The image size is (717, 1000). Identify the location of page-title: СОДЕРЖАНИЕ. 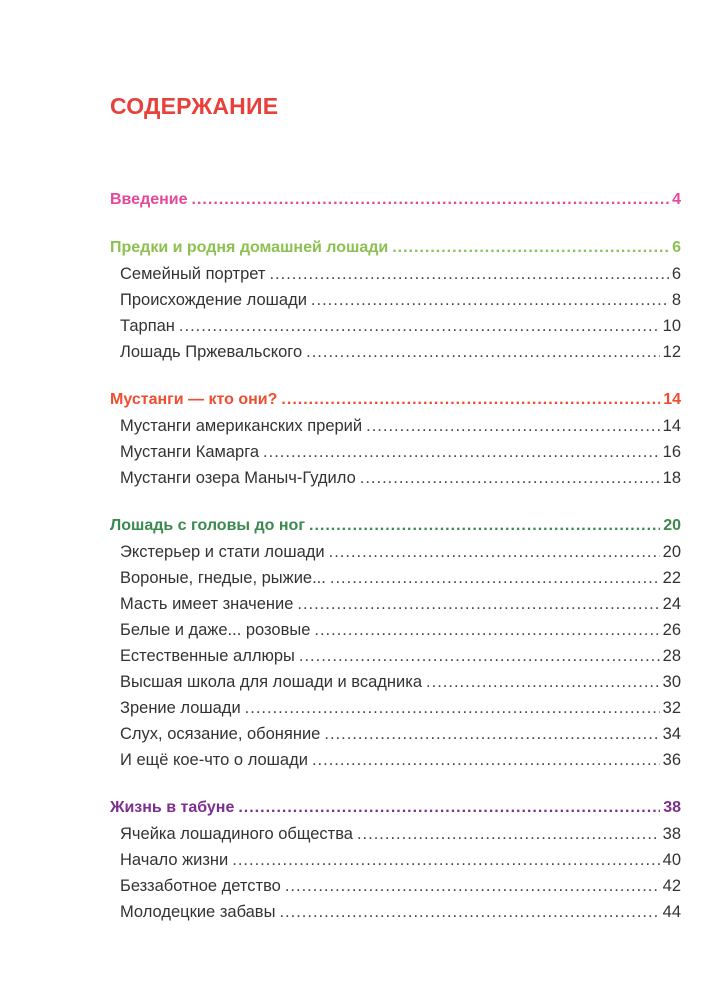
(194, 106).